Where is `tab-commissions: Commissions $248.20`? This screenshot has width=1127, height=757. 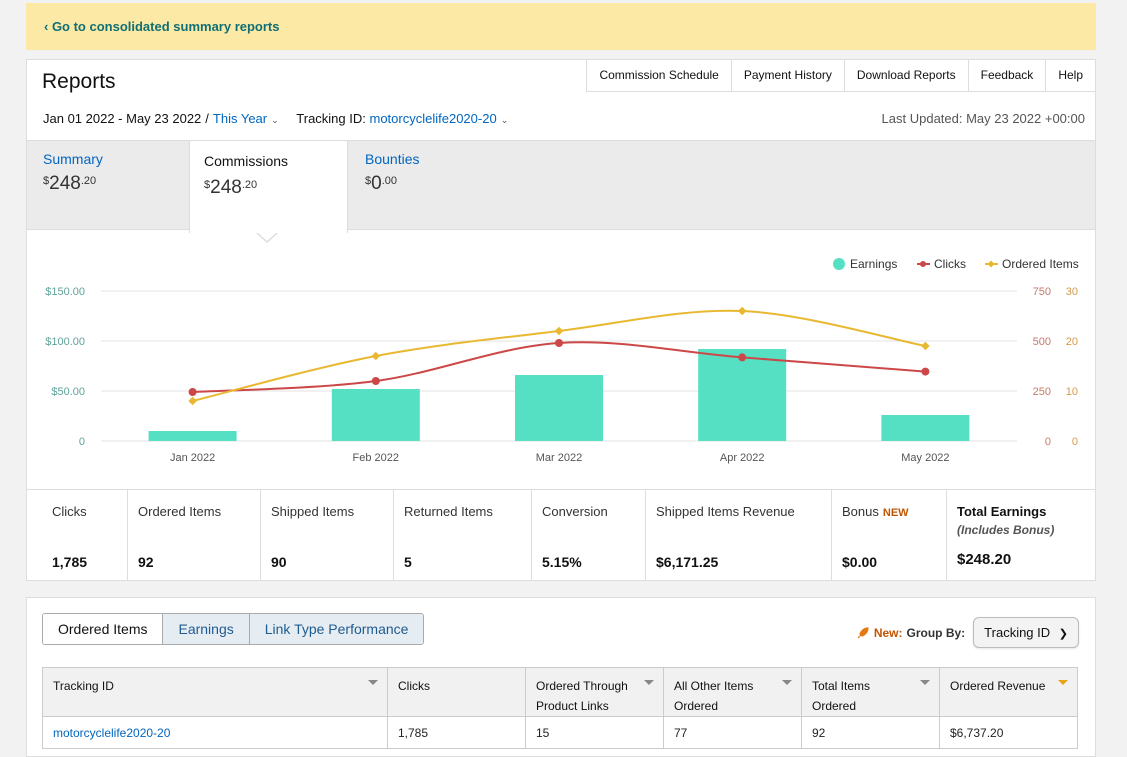
tab-commissions: Commissions $248.20 is located at coordinates (268, 186).